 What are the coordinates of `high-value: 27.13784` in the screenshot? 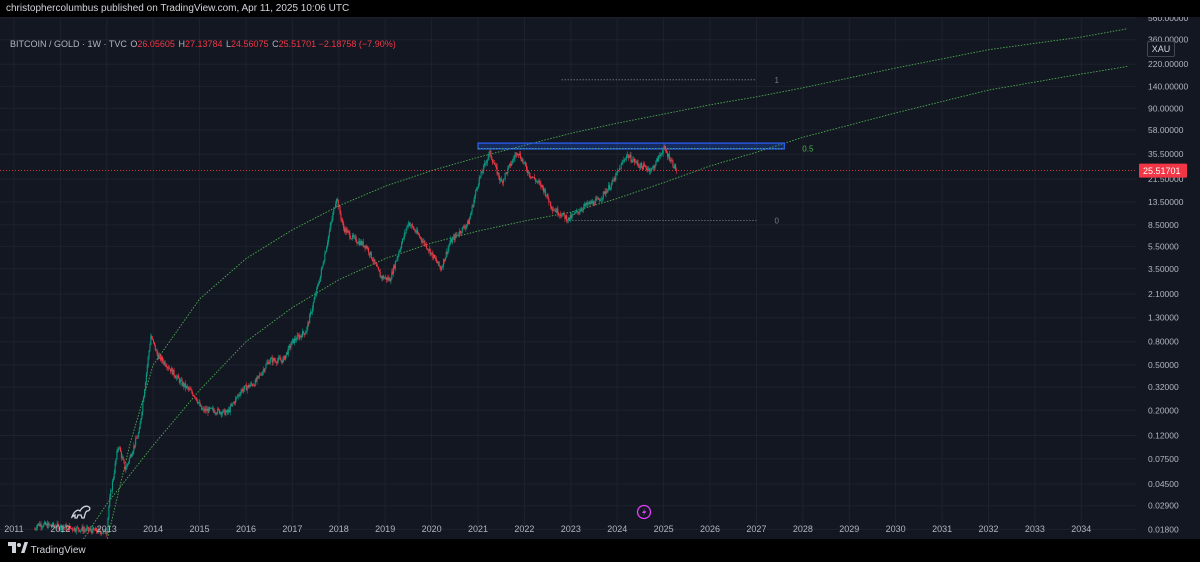 It's located at (203, 44).